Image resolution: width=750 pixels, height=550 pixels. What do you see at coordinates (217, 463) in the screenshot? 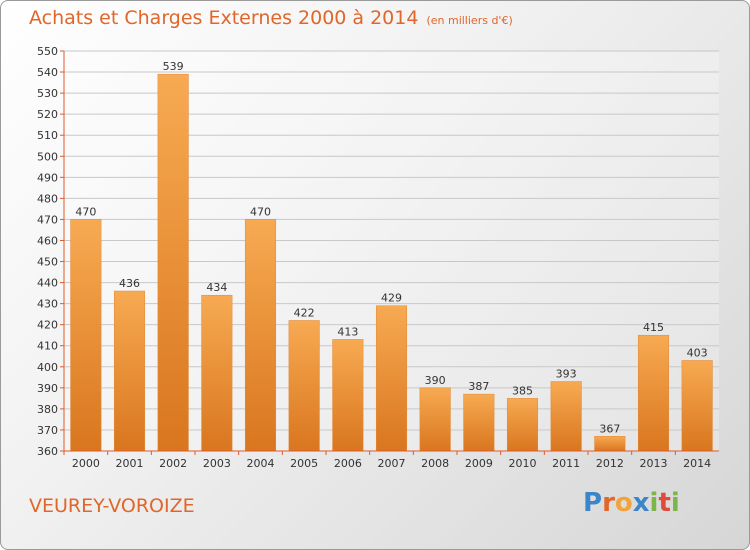
I see `x-tick-label-2003: 2003` at bounding box center [217, 463].